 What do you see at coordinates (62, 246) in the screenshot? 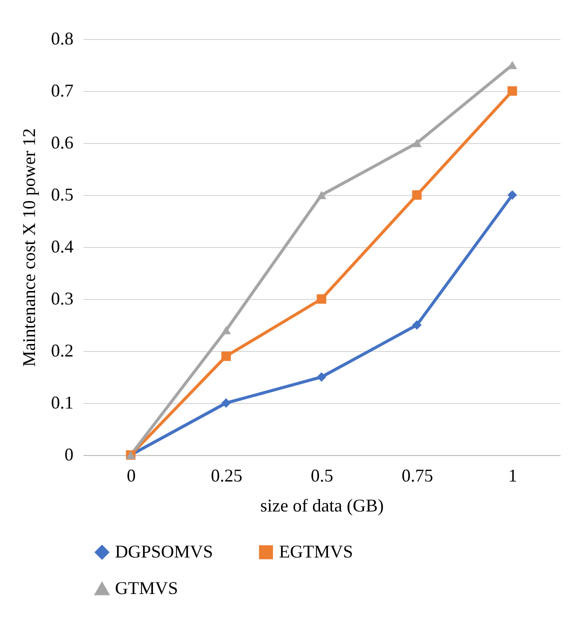
I see `y-tick-label: 0.4` at bounding box center [62, 246].